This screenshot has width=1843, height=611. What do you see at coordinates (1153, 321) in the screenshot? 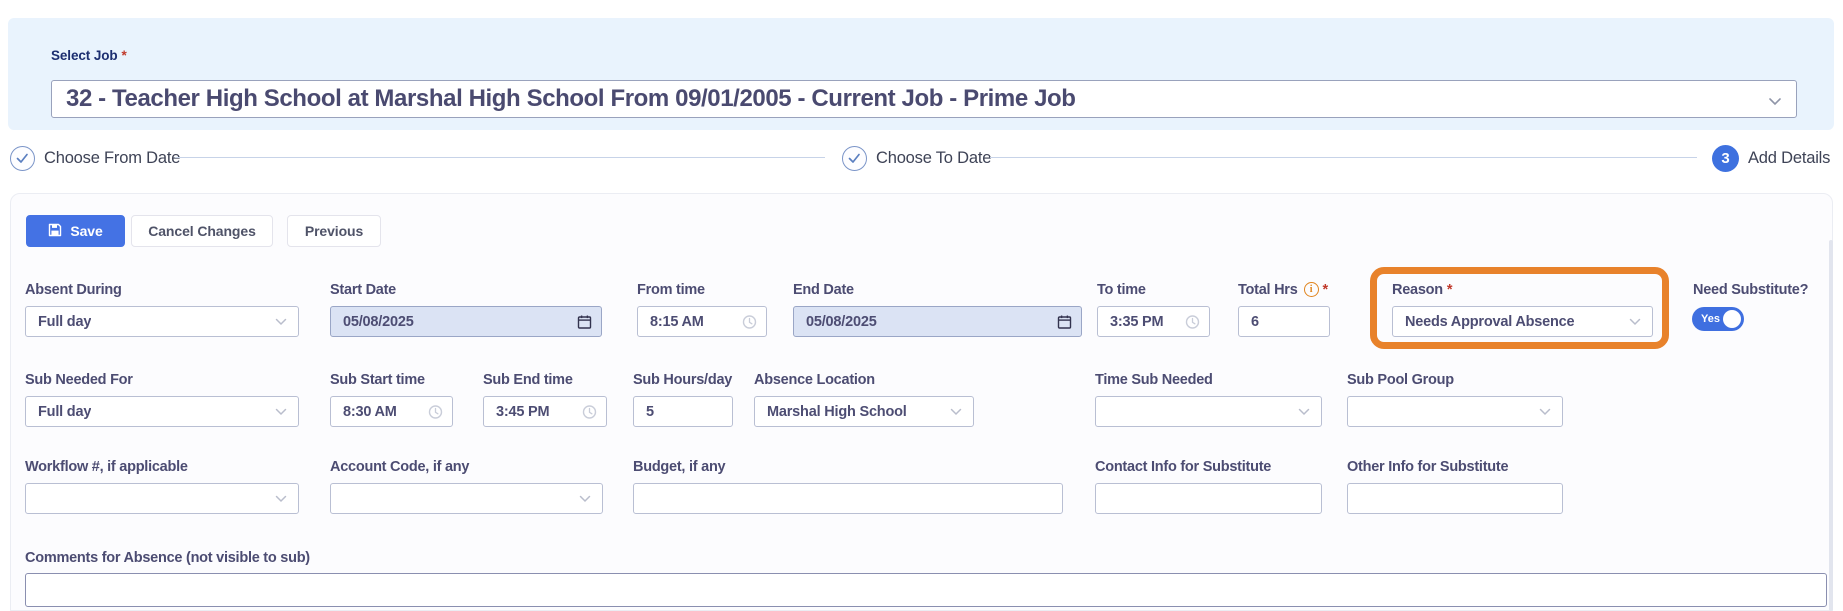
I see `to-time-input: 3:35 PM` at bounding box center [1153, 321].